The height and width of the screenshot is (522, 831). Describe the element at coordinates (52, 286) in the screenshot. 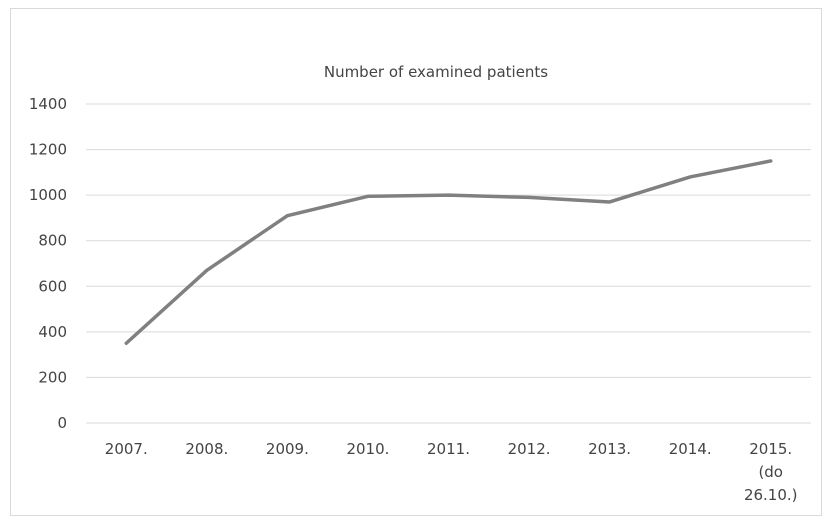

I see `y-tick-label: 600` at that location.